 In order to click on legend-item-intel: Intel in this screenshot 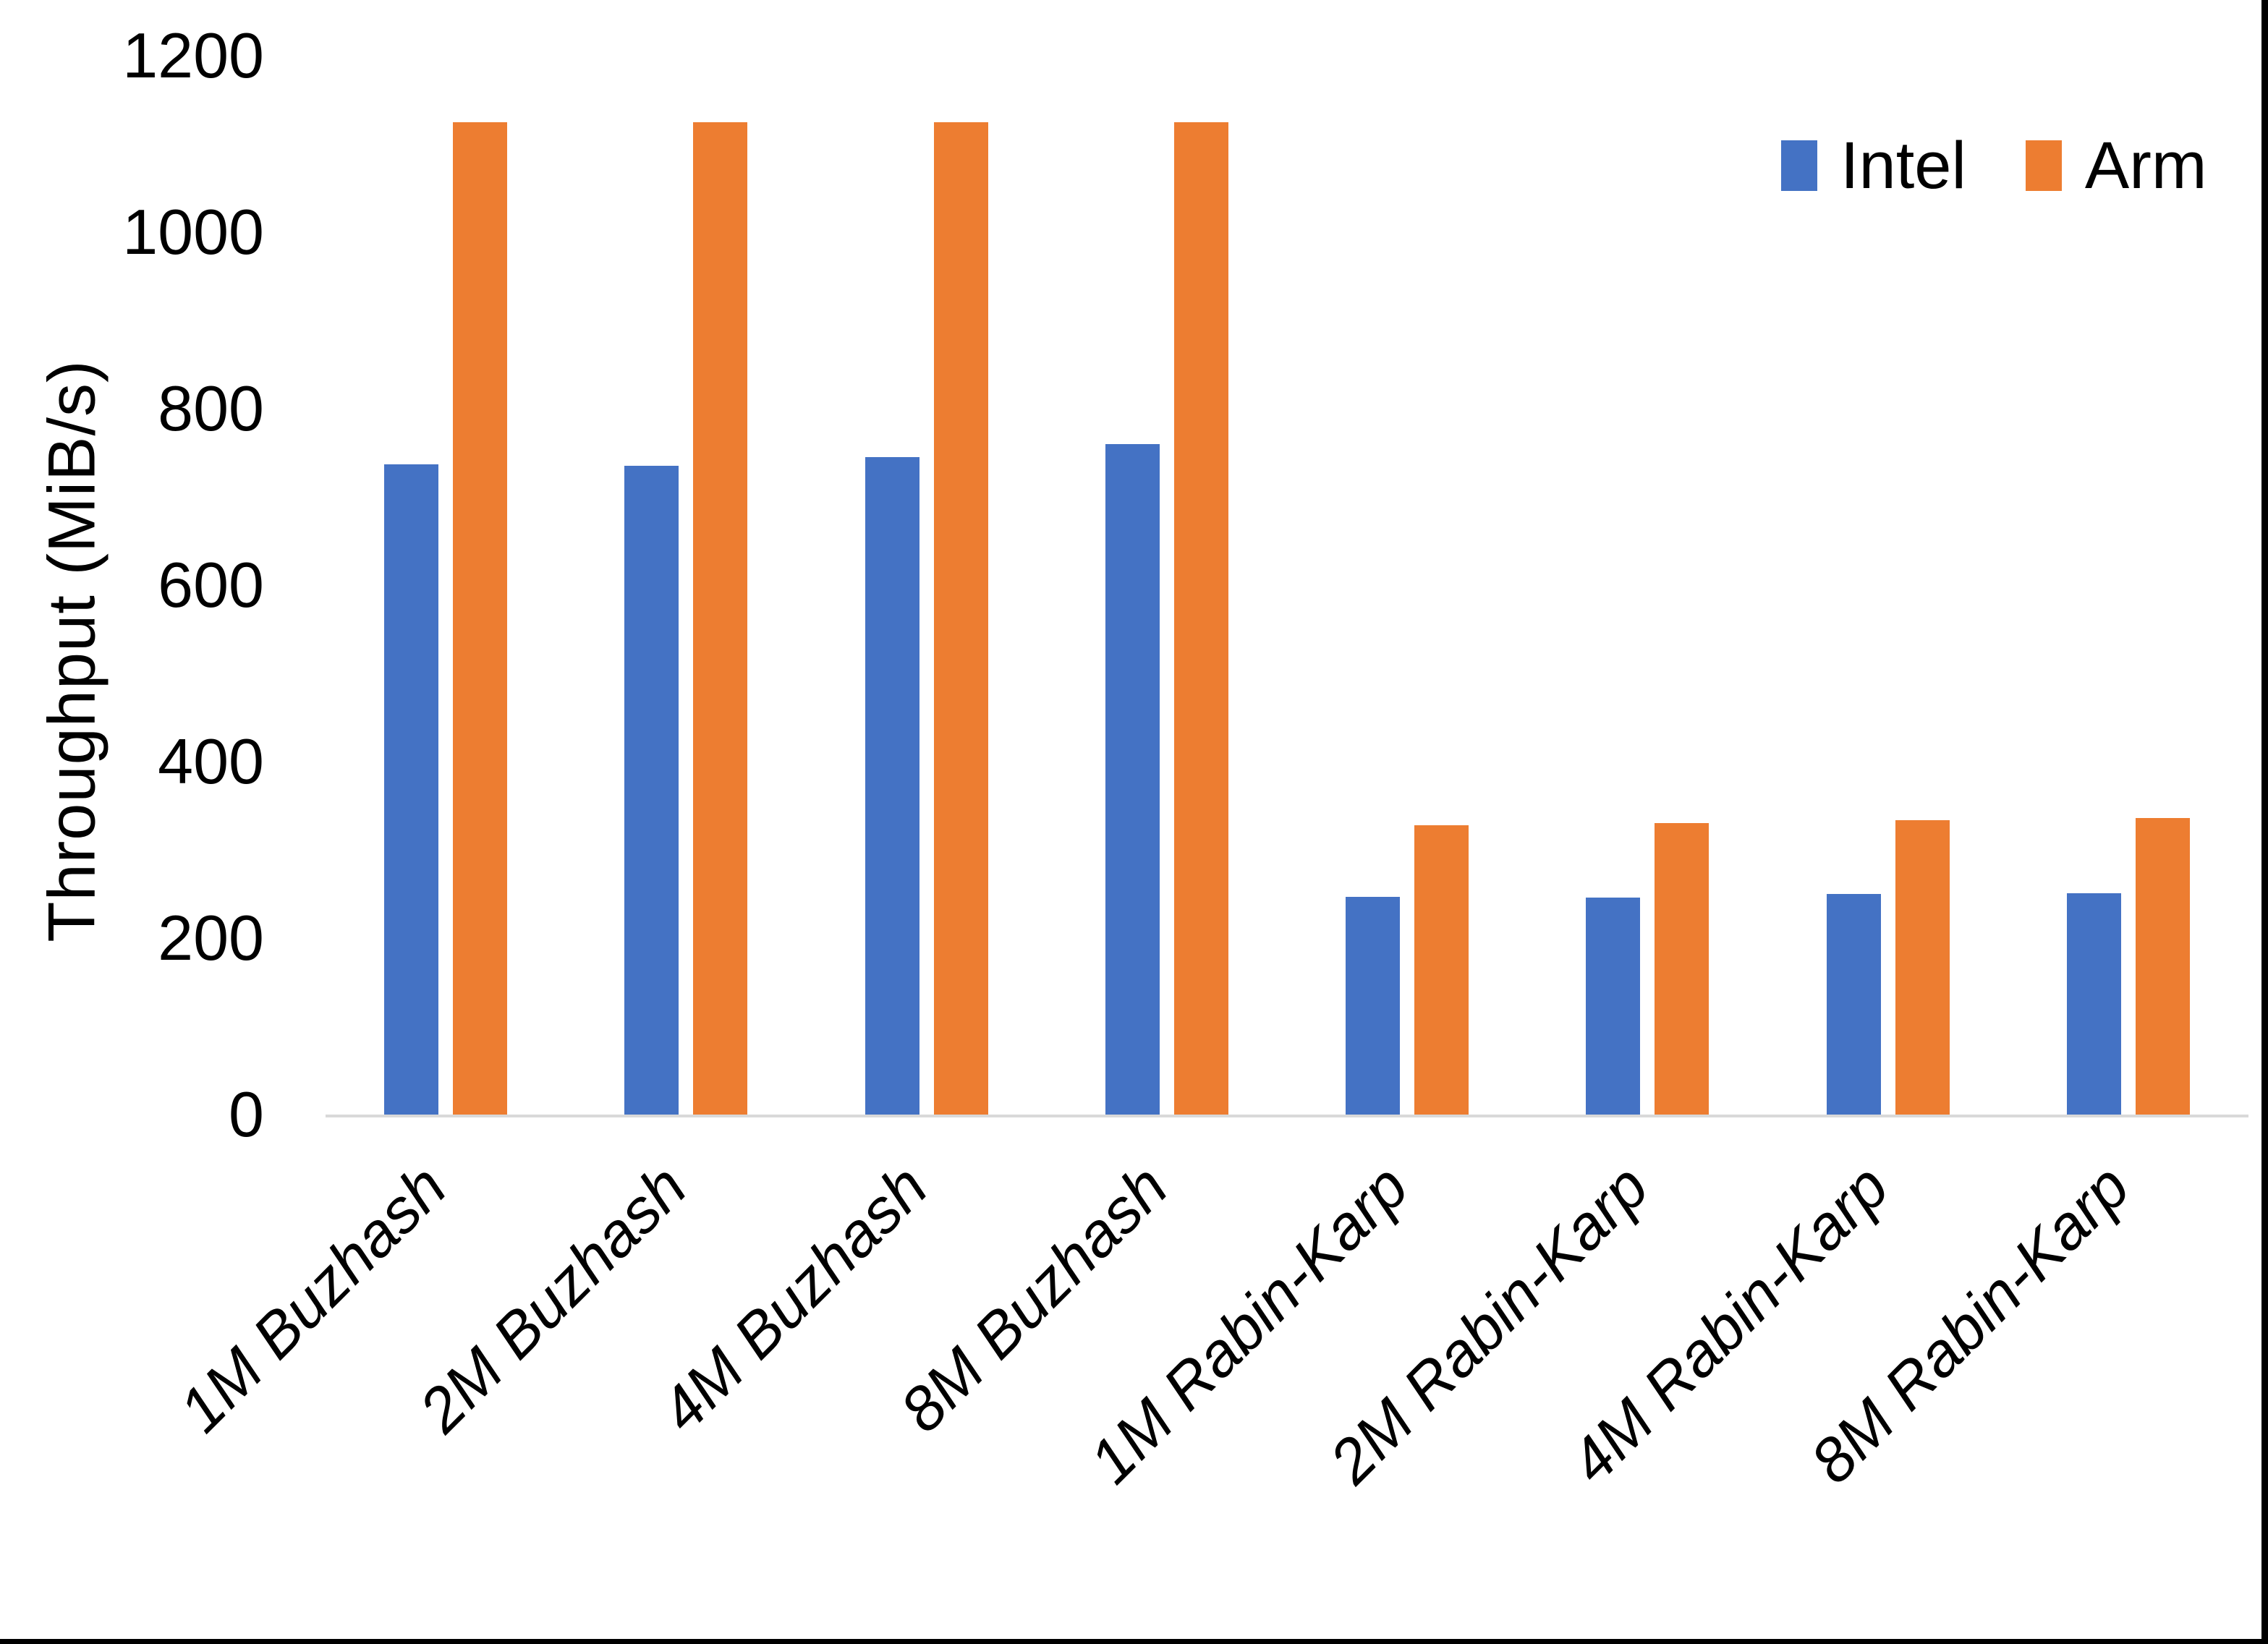, I will do `click(1873, 165)`.